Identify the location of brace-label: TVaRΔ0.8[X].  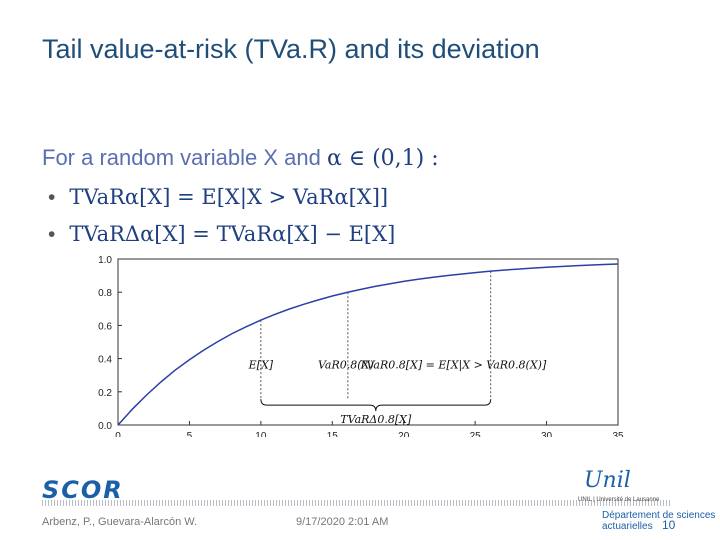
(376, 419).